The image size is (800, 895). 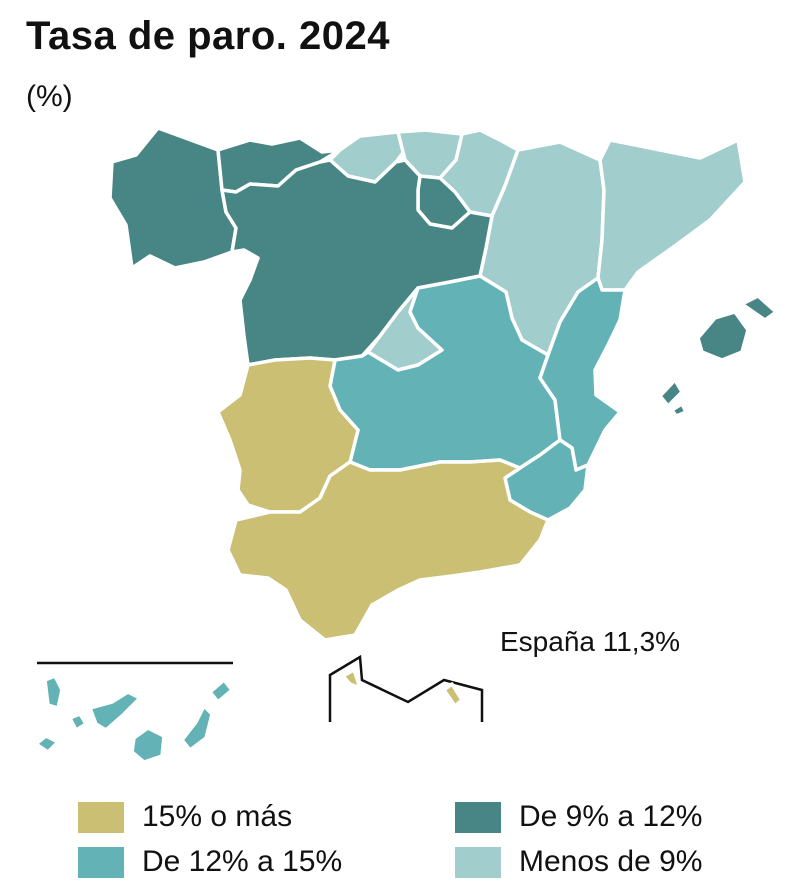 What do you see at coordinates (453, 695) in the screenshot?
I see `region-melilla` at bounding box center [453, 695].